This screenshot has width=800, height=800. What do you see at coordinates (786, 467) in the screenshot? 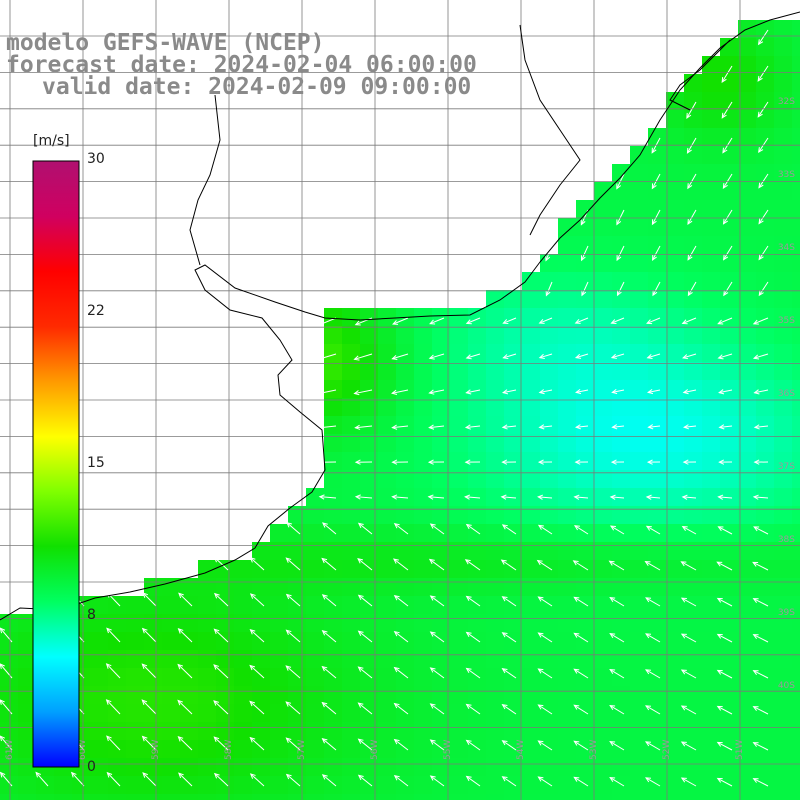
I see `lat-label: 37S` at bounding box center [786, 467].